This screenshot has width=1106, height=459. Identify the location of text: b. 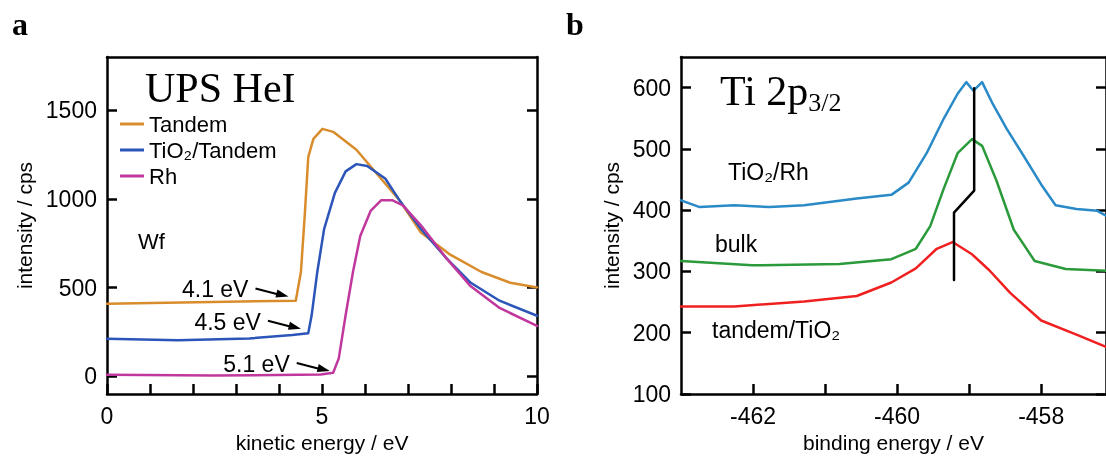
(575, 24).